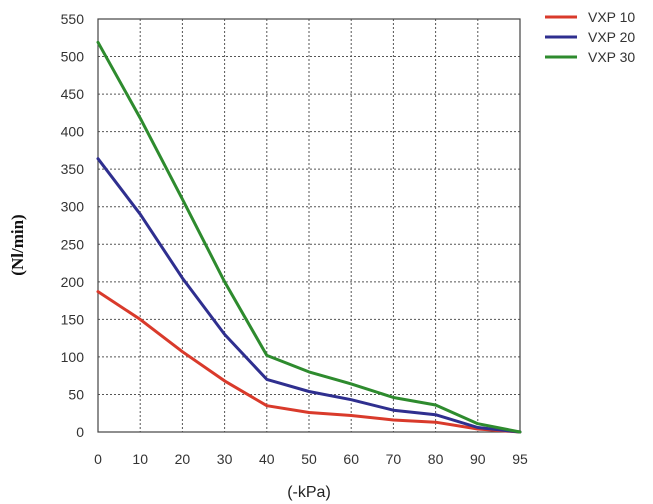  Describe the element at coordinates (80, 432) in the screenshot. I see `y-tick-label: 0` at that location.